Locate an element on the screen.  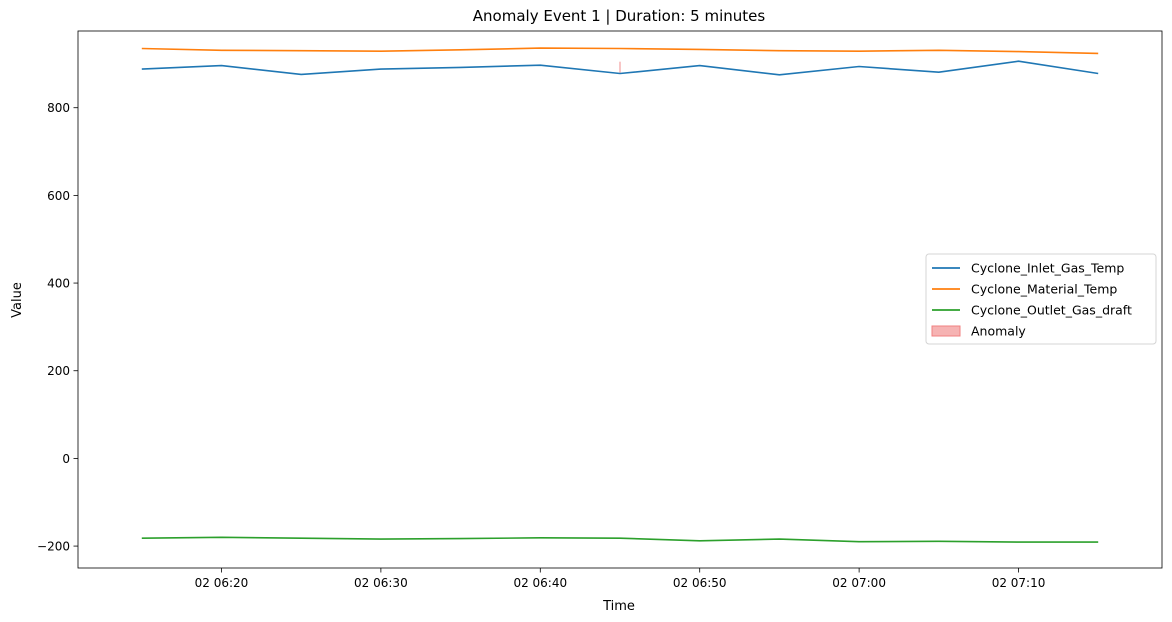
y-tick-label: 200 is located at coordinates (58, 371).